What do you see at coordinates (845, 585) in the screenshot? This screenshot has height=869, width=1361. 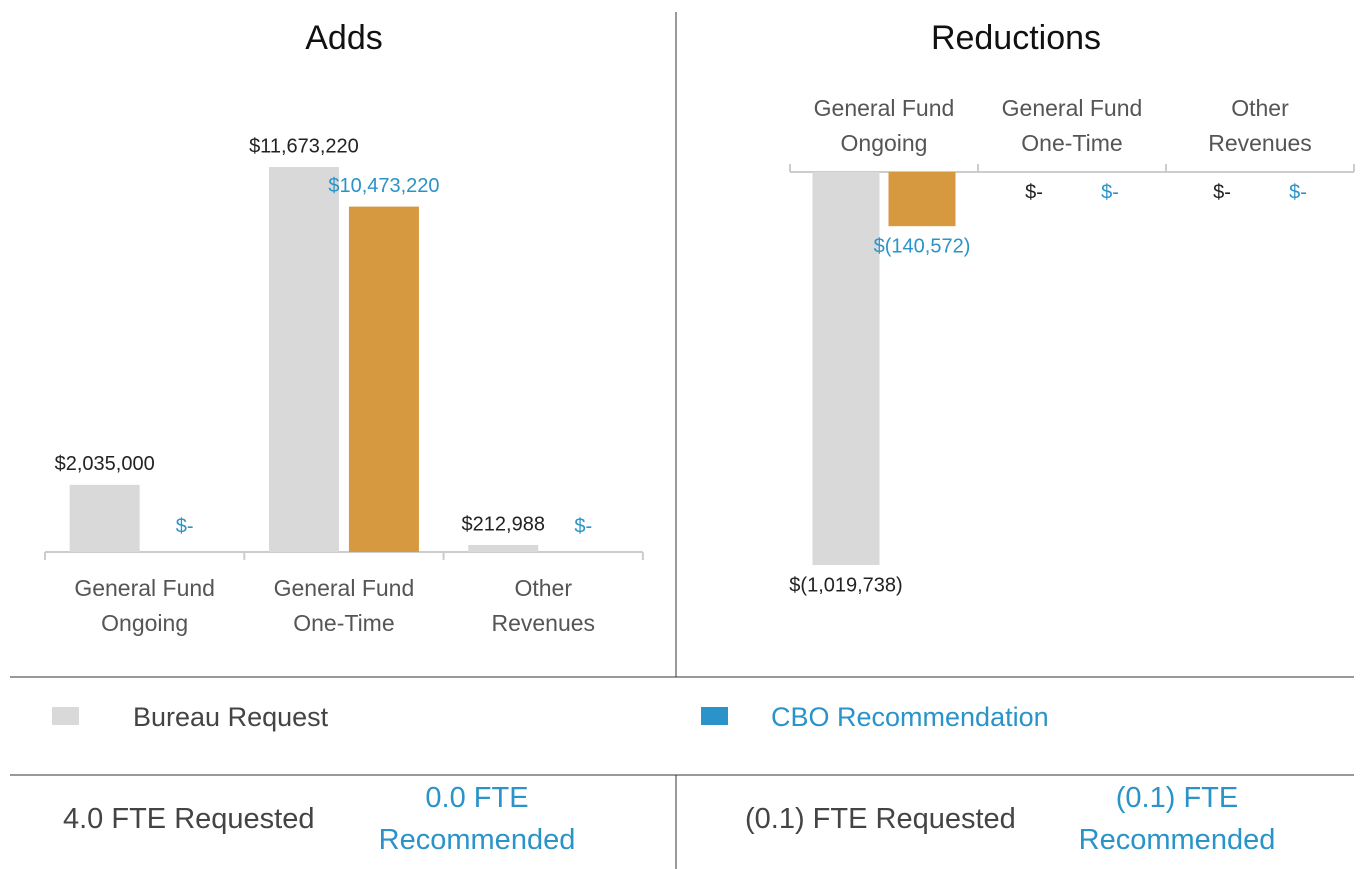 I see `data-label: $(1,019,738)` at bounding box center [845, 585].